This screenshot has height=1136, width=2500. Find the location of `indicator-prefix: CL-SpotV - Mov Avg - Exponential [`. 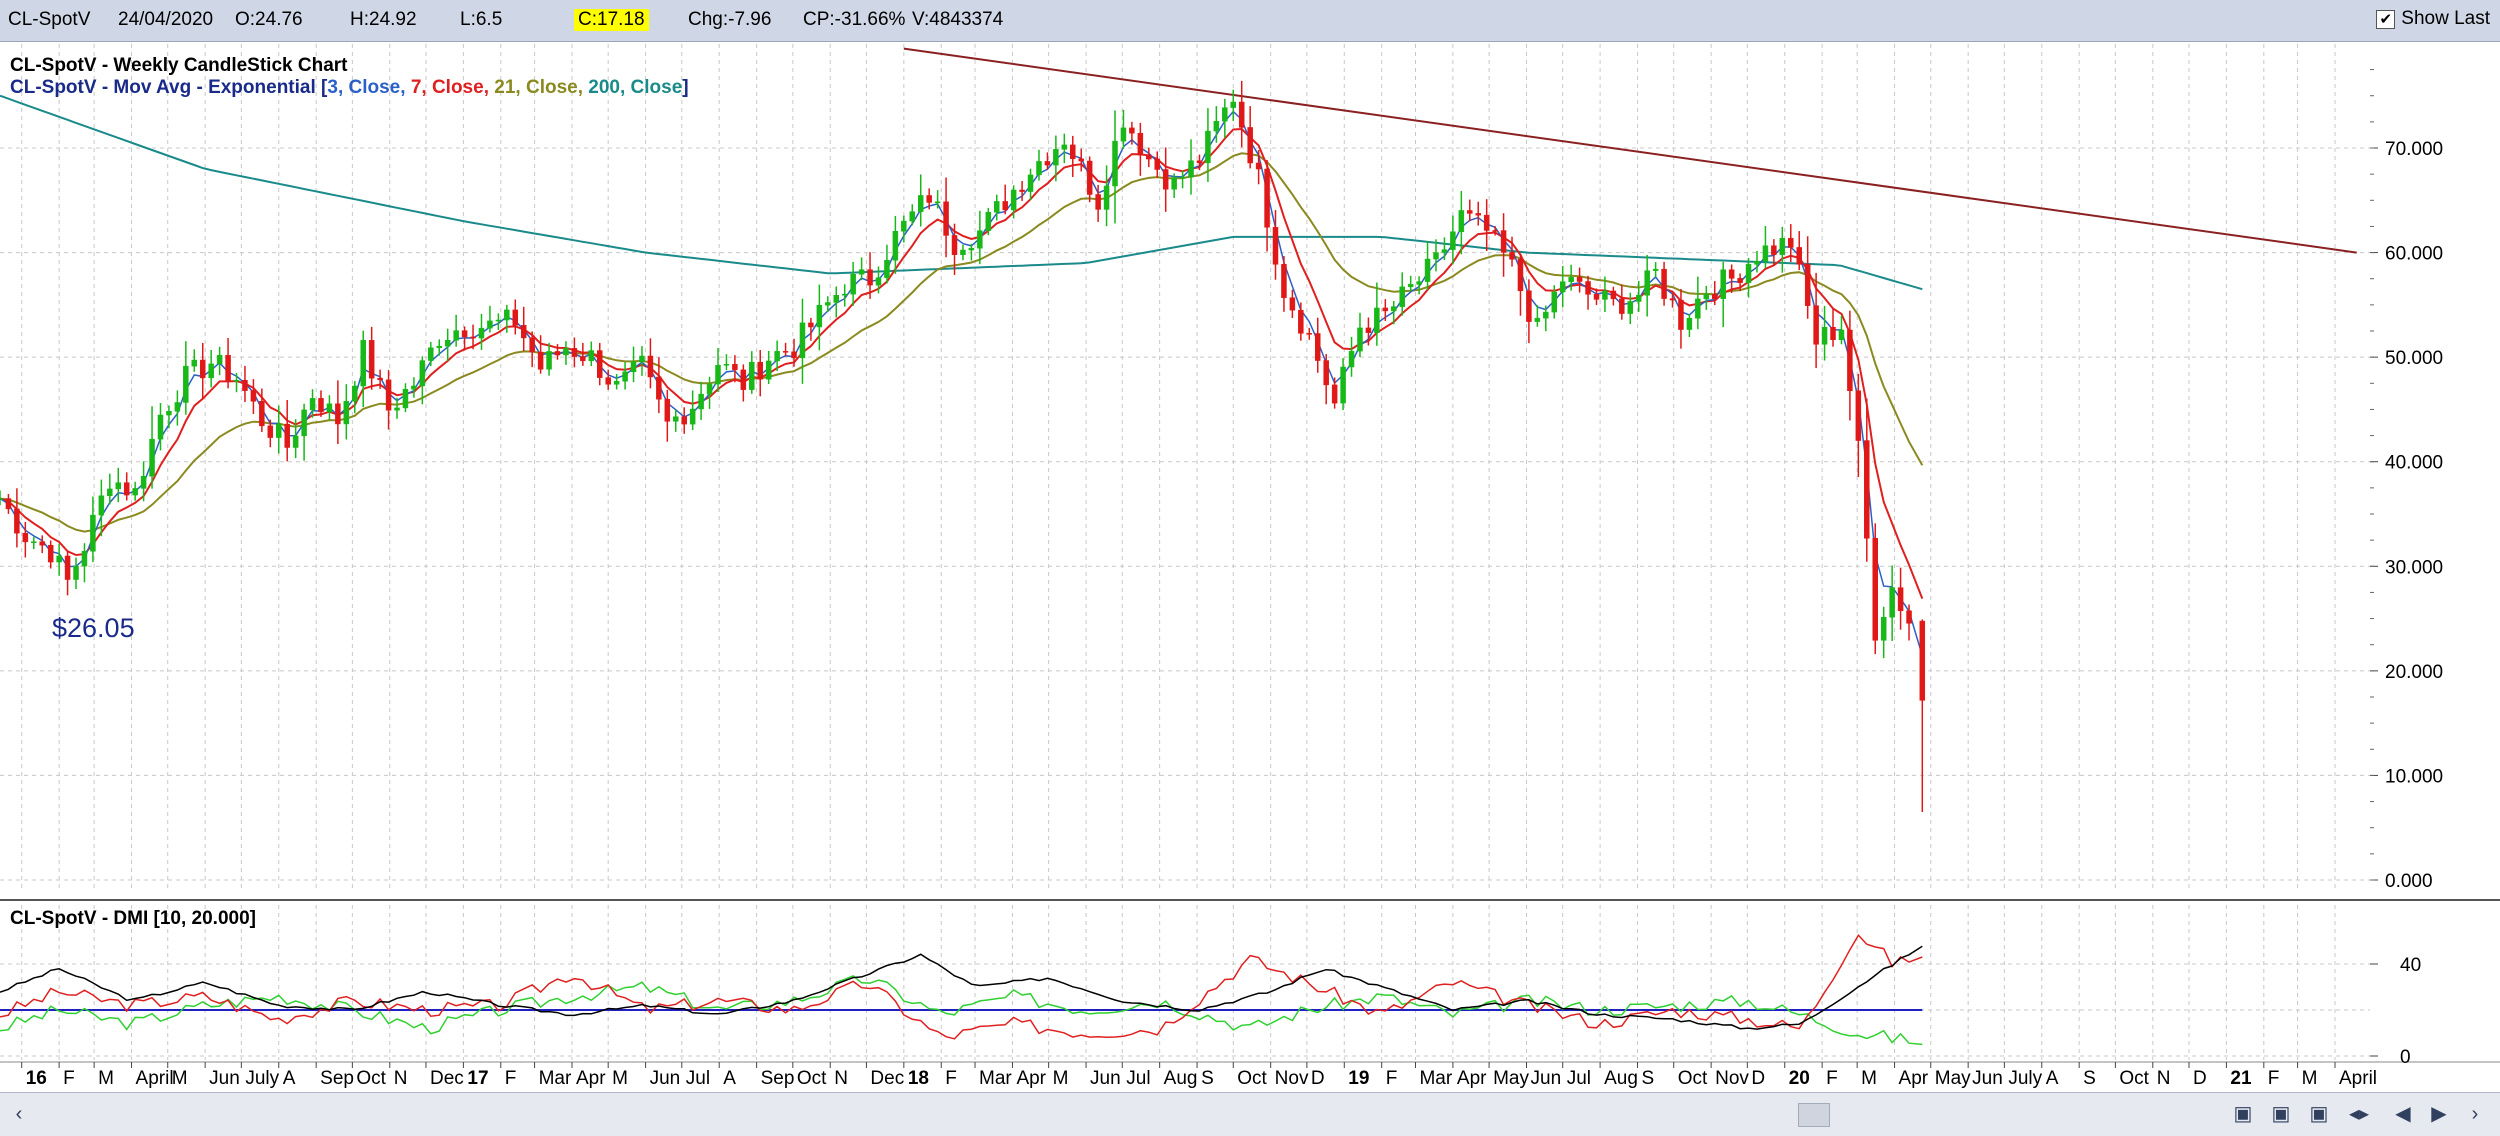

indicator-prefix: CL-SpotV - Mov Avg - Exponential [ is located at coordinates (169, 87).